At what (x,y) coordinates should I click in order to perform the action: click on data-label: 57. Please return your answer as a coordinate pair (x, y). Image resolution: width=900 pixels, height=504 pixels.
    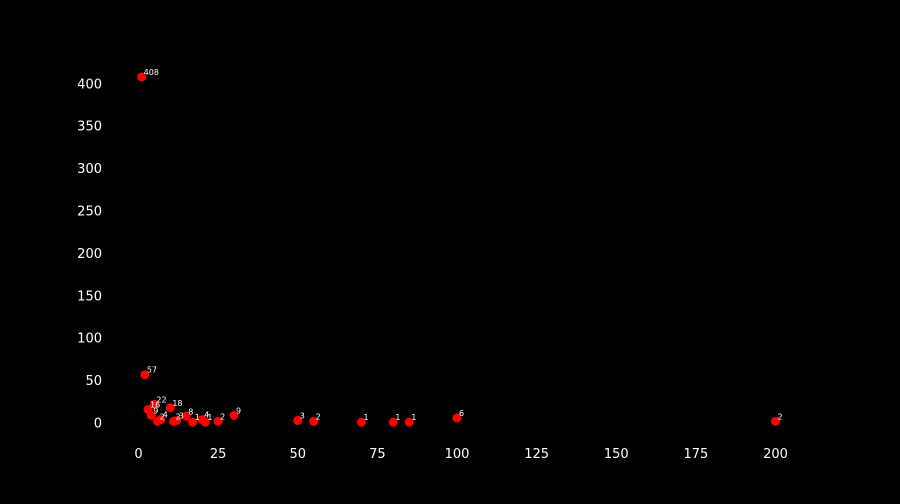
    Looking at the image, I should click on (152, 370).